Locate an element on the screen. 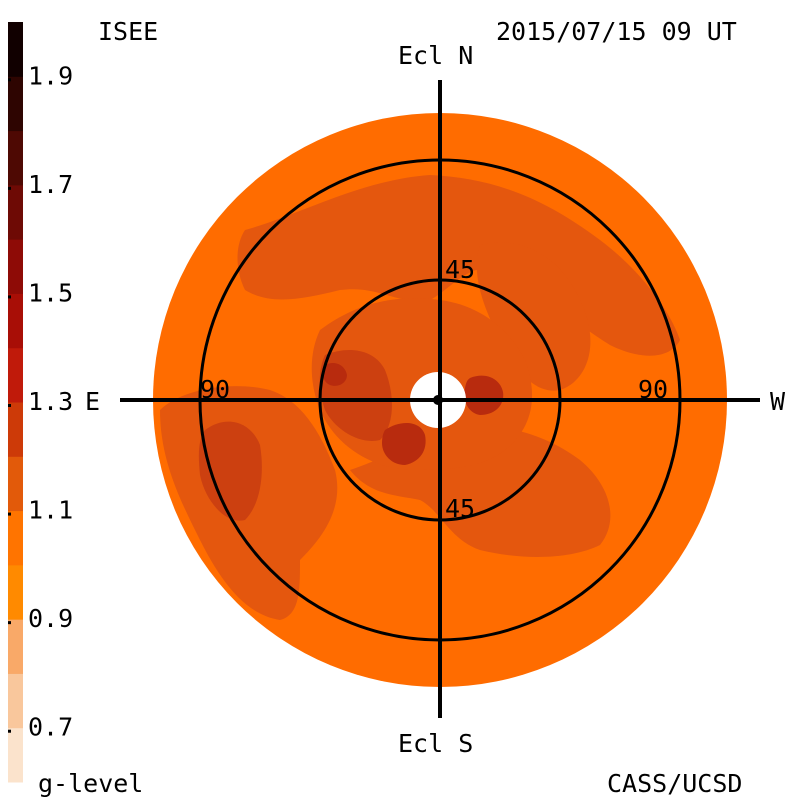 This screenshot has height=800, width=800. colorbar-tick-label: 1.1 is located at coordinates (50, 510).